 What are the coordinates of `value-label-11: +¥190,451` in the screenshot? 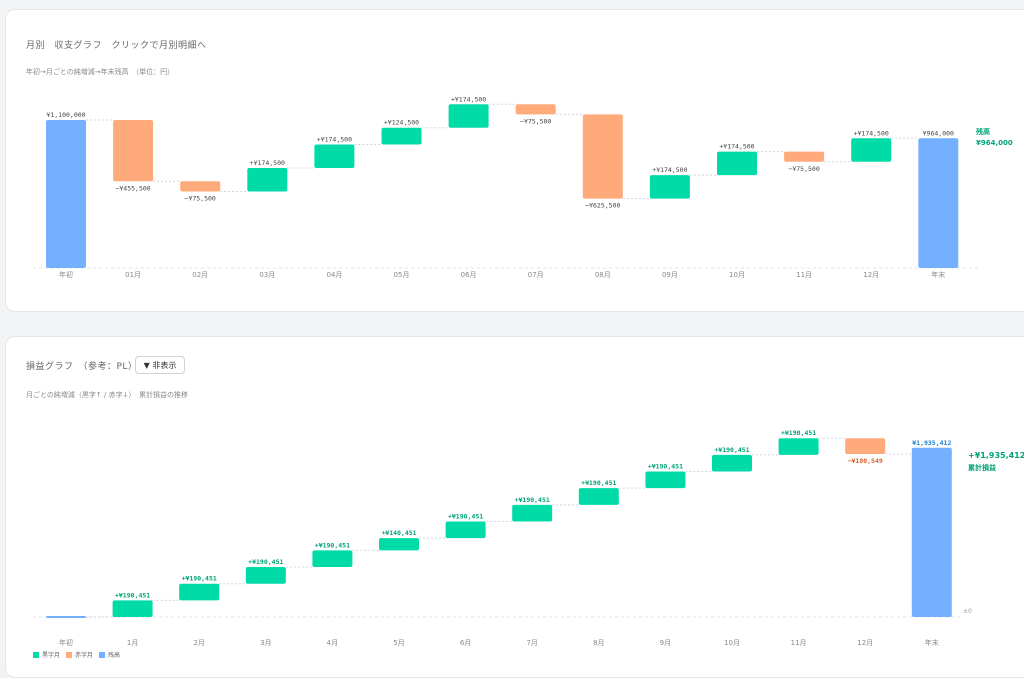 It's located at (731, 450).